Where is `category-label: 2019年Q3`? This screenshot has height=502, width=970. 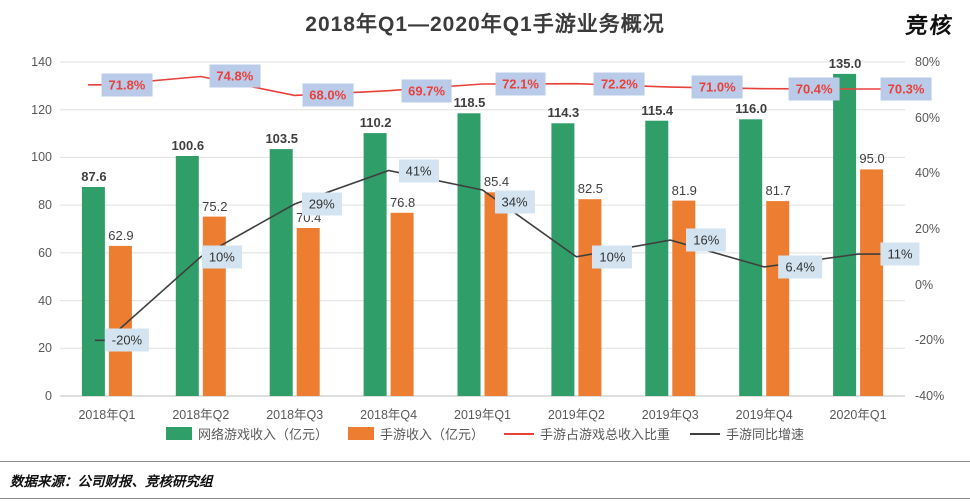 category-label: 2019年Q3 is located at coordinates (670, 415).